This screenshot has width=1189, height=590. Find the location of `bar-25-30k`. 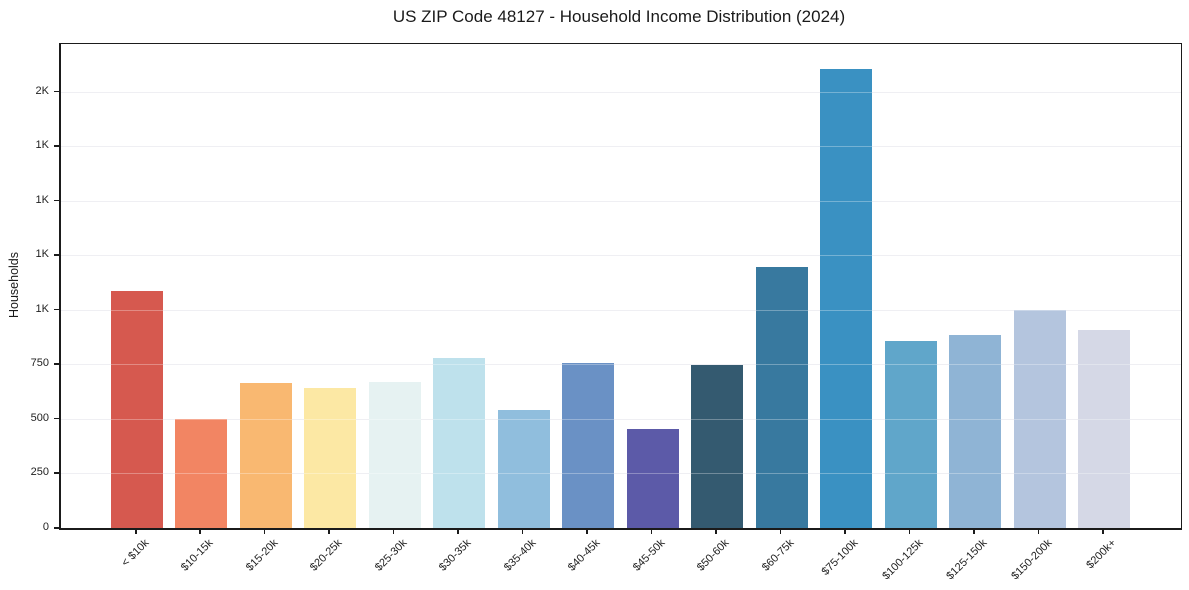

bar-25-30k is located at coordinates (394, 454).